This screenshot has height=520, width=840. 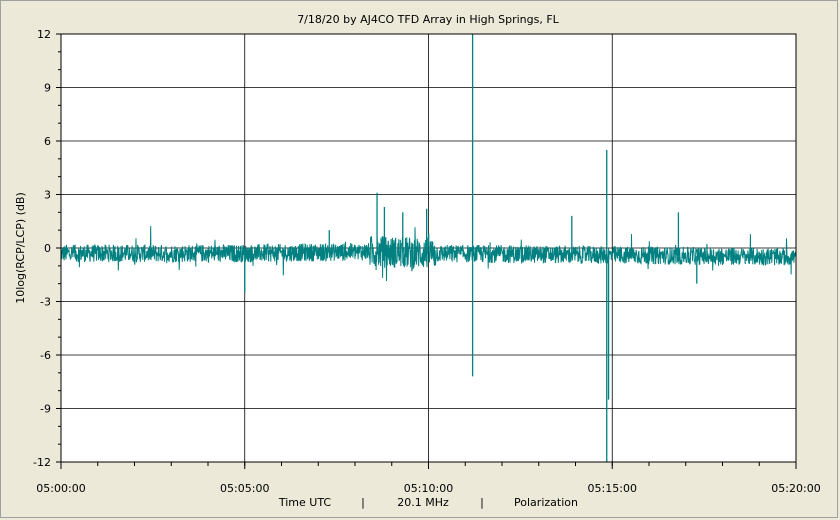 What do you see at coordinates (47, 195) in the screenshot?
I see `y-tick-label: 3` at bounding box center [47, 195].